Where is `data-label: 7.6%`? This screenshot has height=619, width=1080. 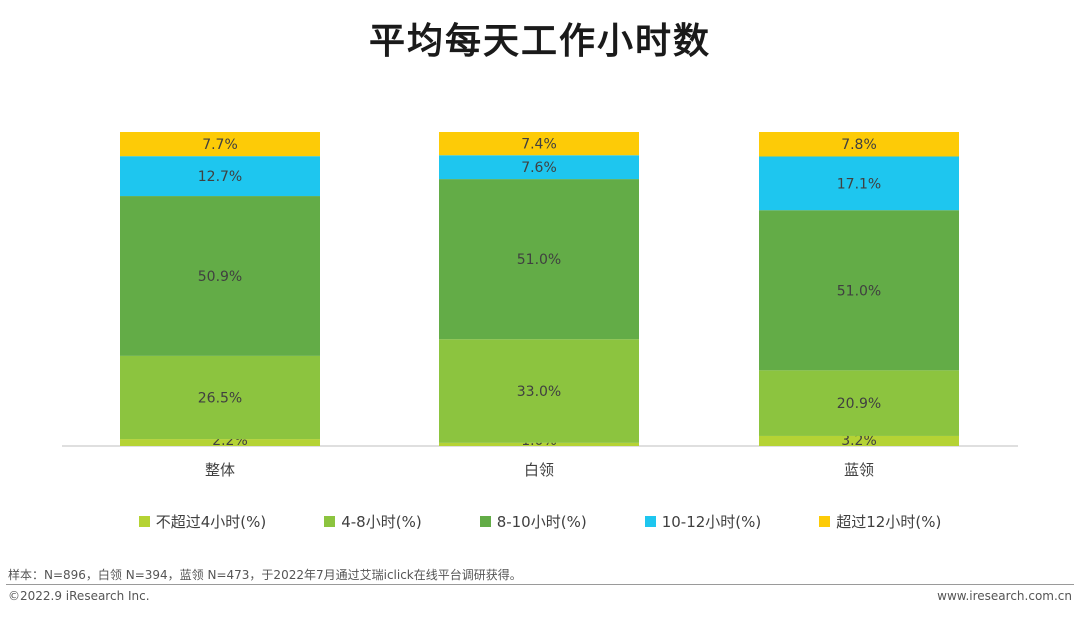
data-label: 7.6% is located at coordinates (539, 168).